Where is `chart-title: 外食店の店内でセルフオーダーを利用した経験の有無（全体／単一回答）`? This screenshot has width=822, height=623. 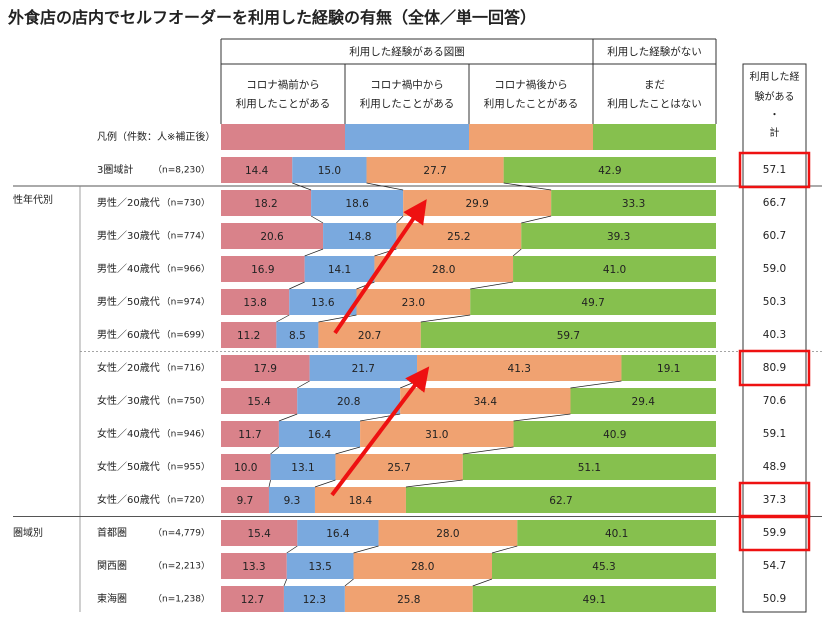
chart-title: 外食店の店内でセルフオーダーを利用した経験の有無（全体／単一回答） is located at coordinates (272, 17).